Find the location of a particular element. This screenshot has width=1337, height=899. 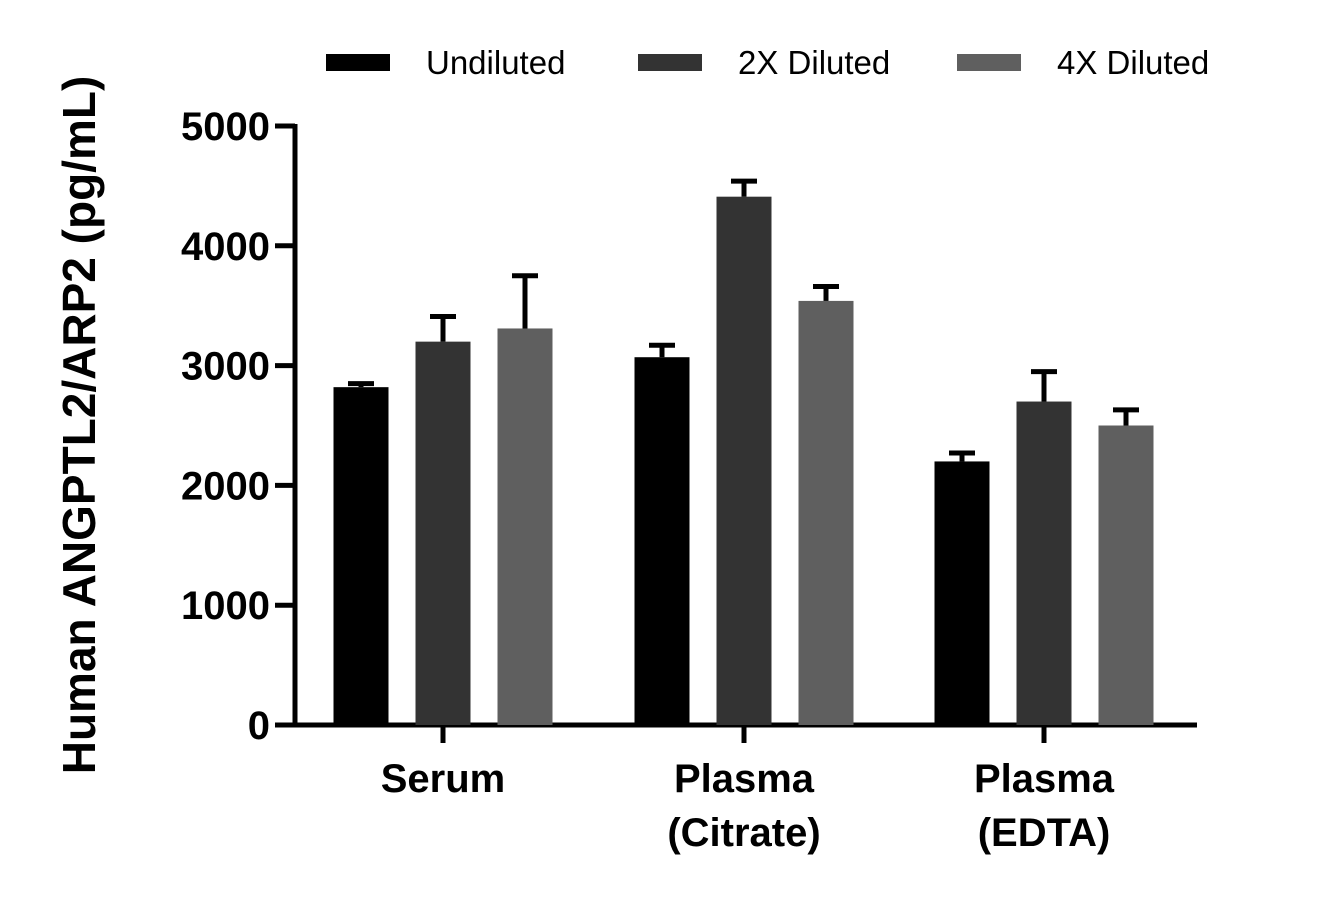

legend: Undiluted 2X Diluted 4X Diluted is located at coordinates (767, 62).